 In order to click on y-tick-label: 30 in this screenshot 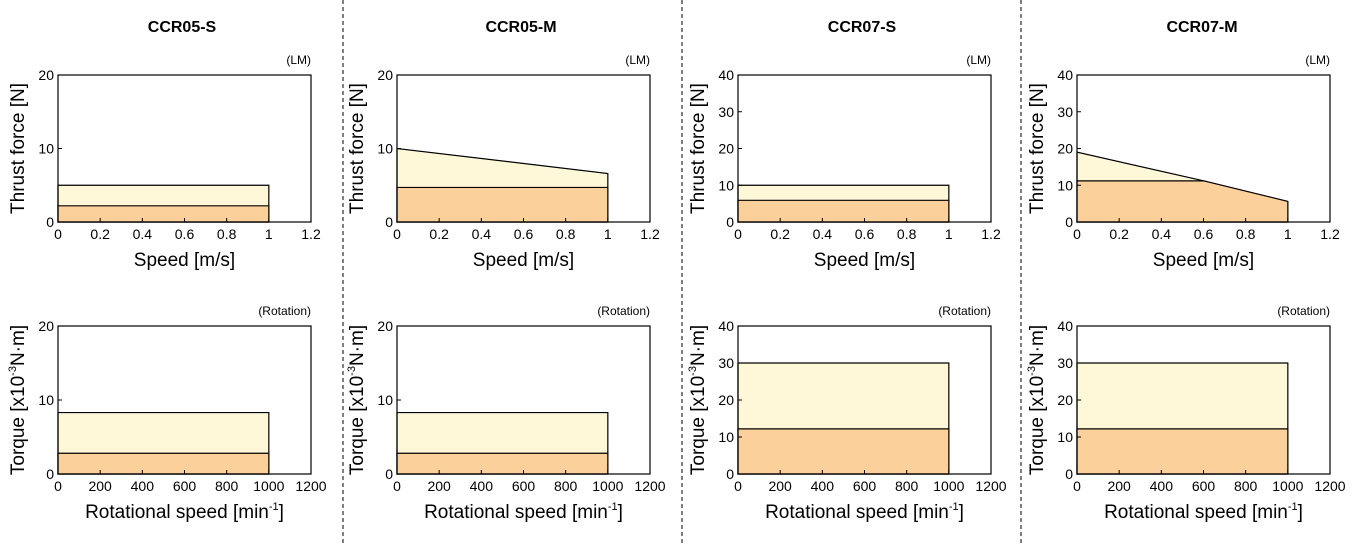, I will do `click(726, 112)`.